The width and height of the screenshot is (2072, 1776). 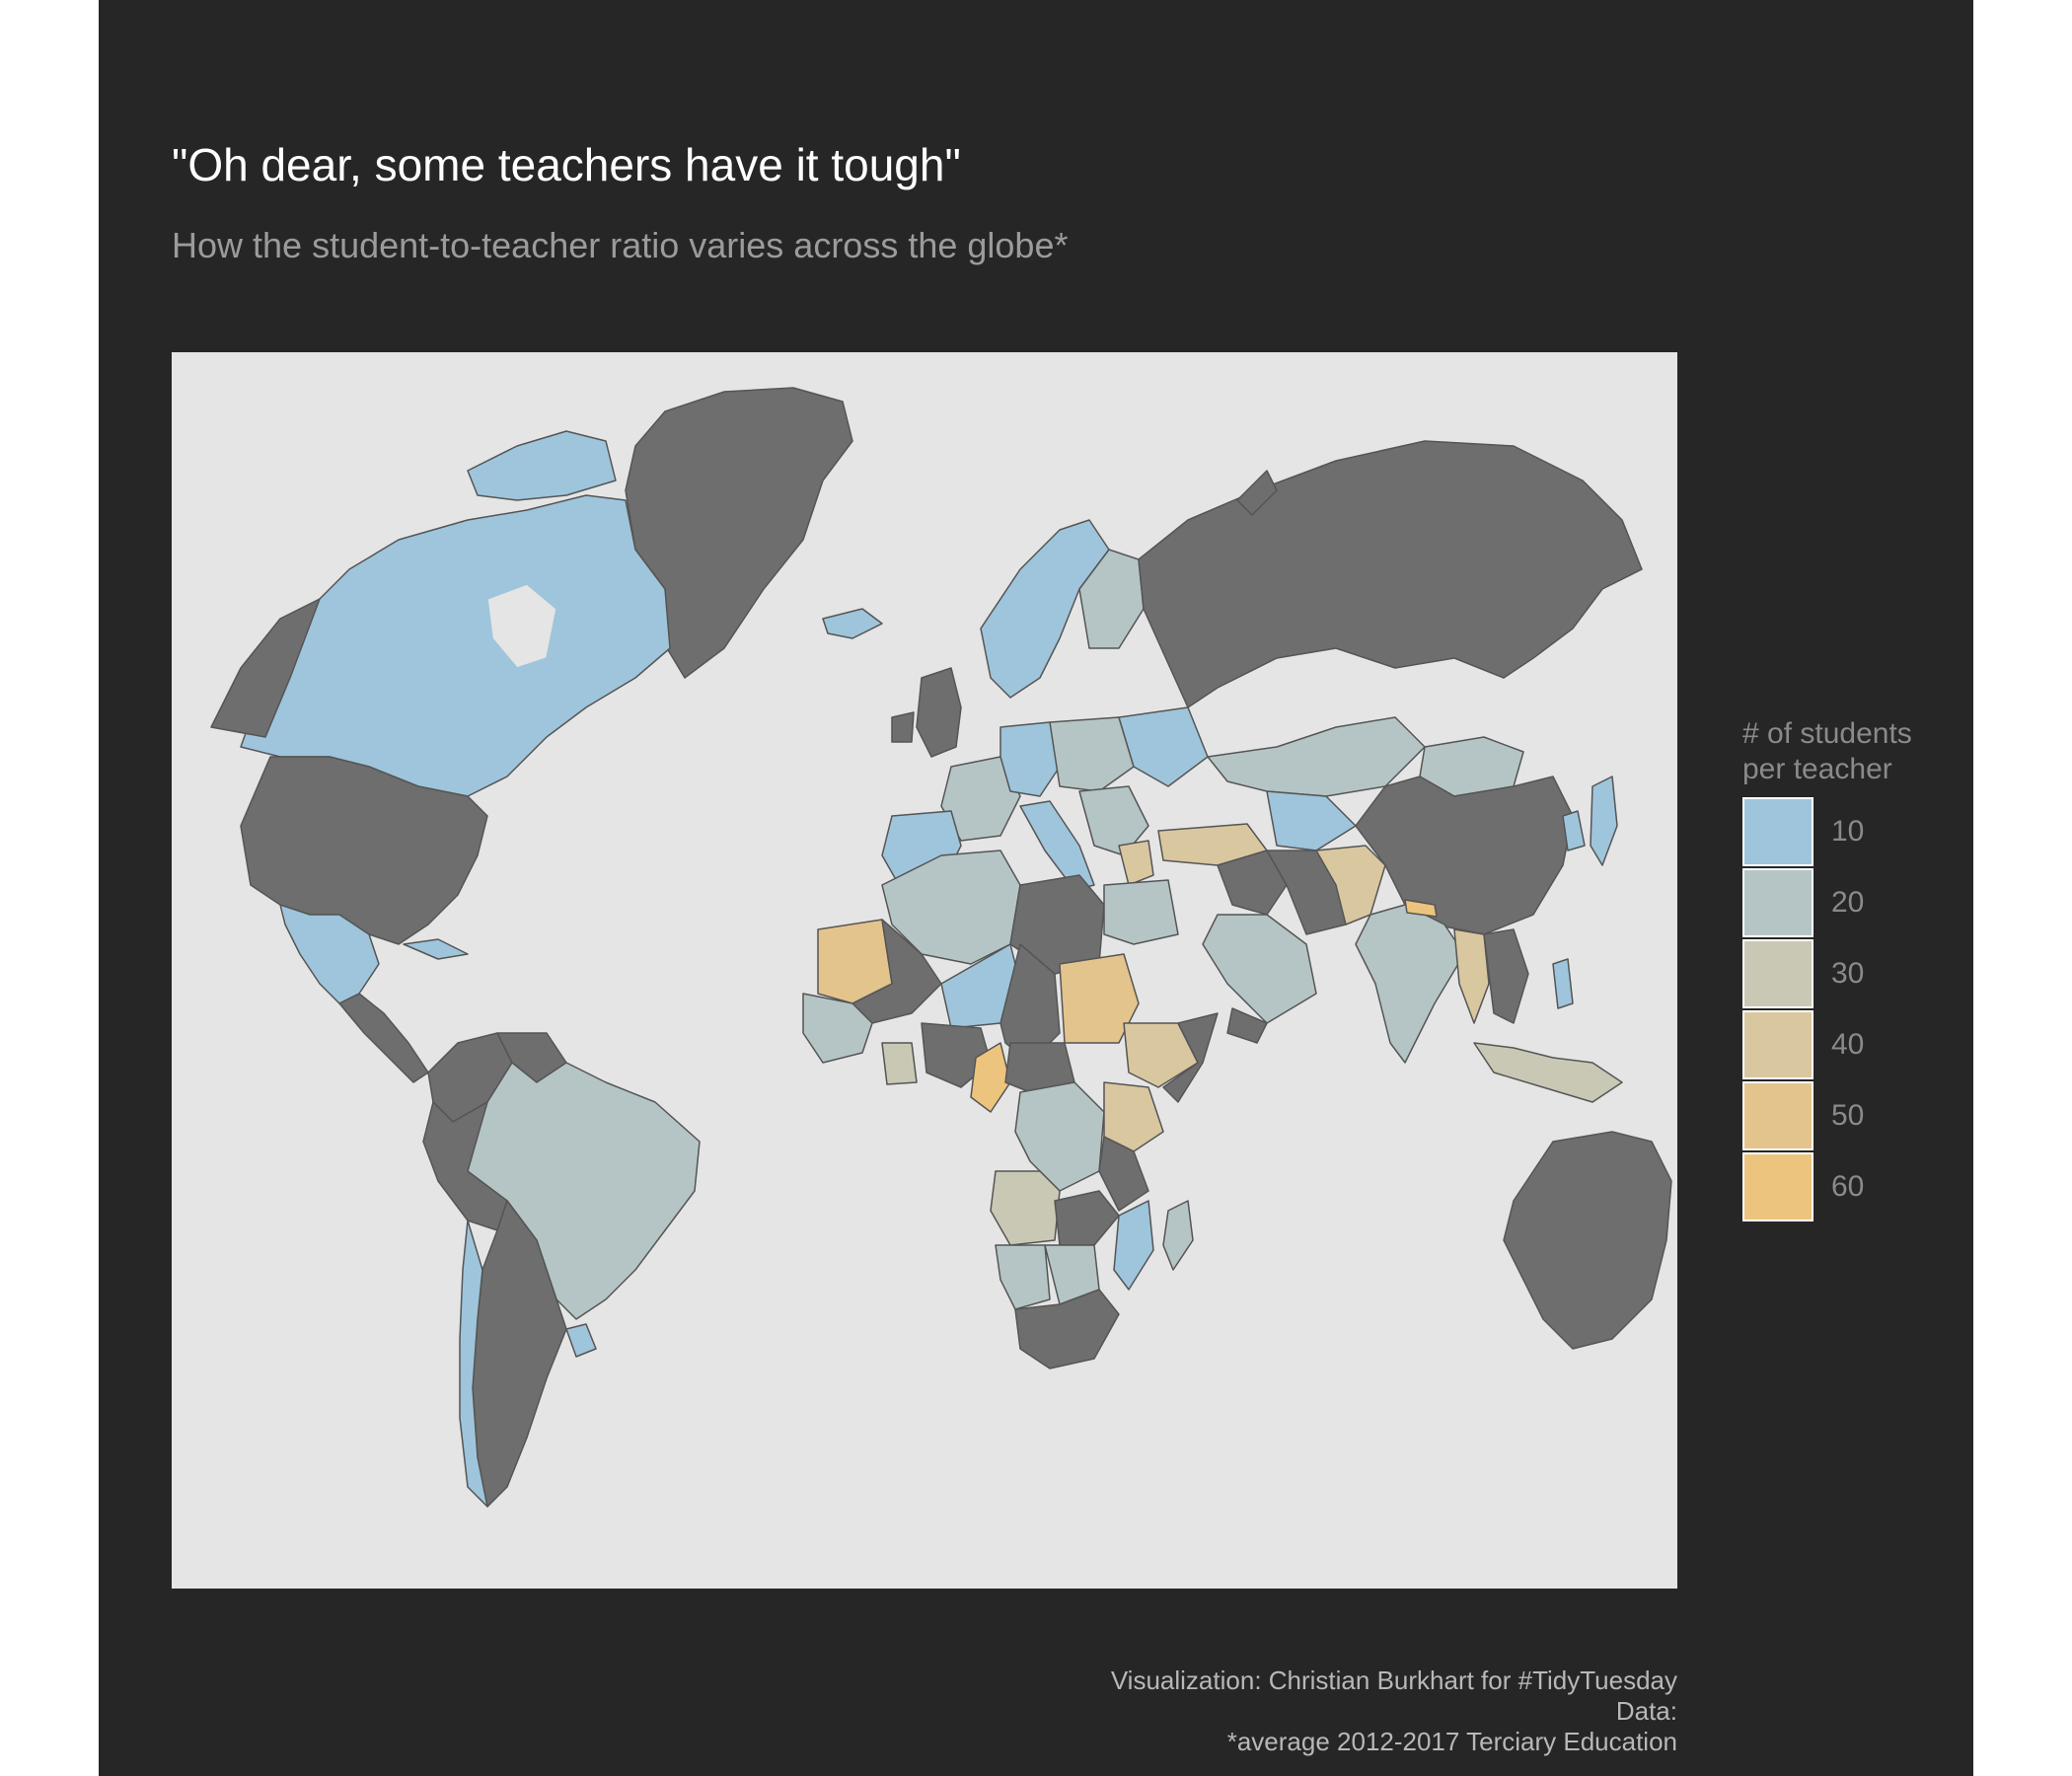 I want to click on legend-label-30: 30, so click(x=1848, y=974).